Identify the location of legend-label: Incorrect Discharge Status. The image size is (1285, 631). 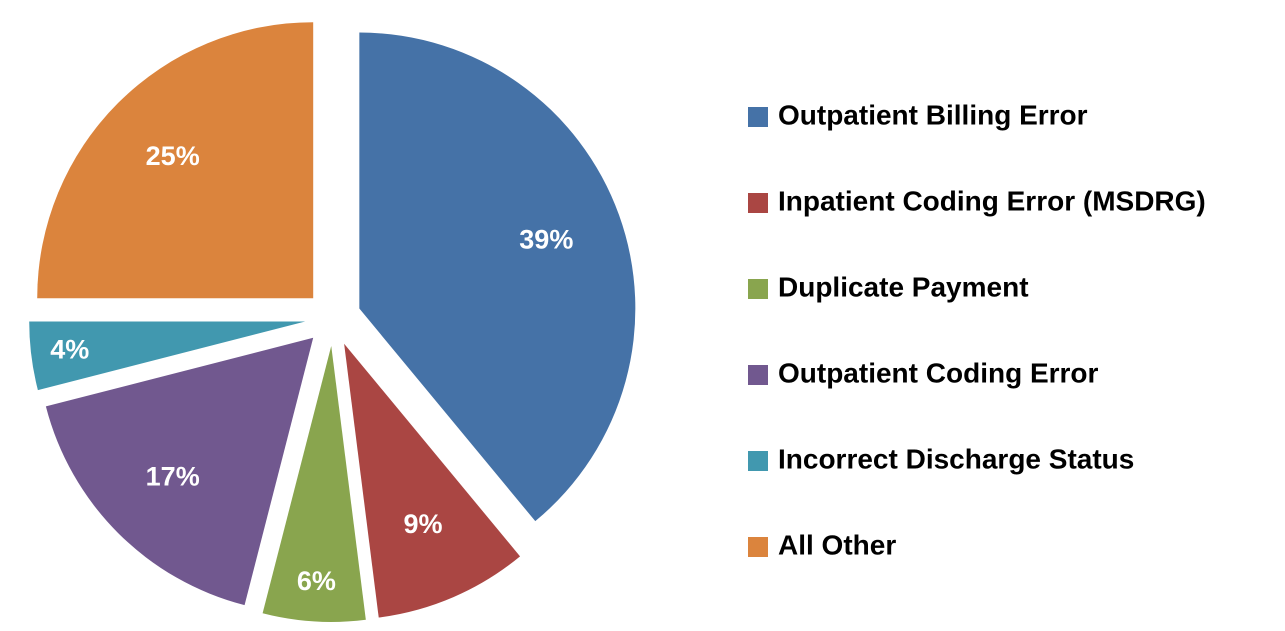
(956, 458).